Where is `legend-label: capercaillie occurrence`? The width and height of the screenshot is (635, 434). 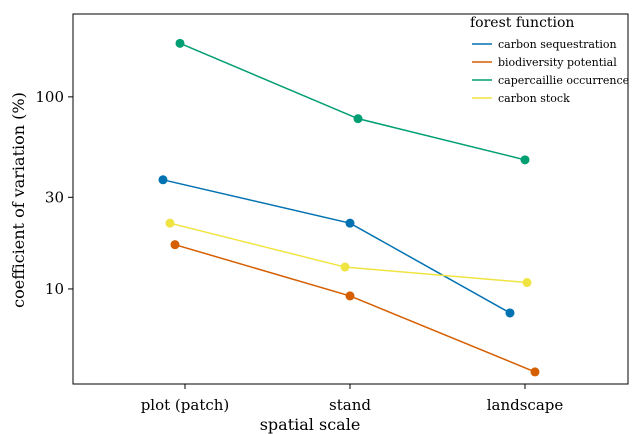 legend-label: capercaillie occurrence is located at coordinates (563, 80).